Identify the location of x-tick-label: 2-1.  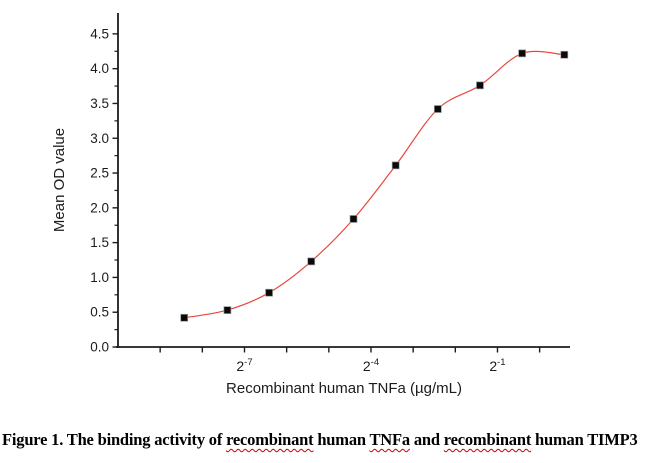
(497, 365).